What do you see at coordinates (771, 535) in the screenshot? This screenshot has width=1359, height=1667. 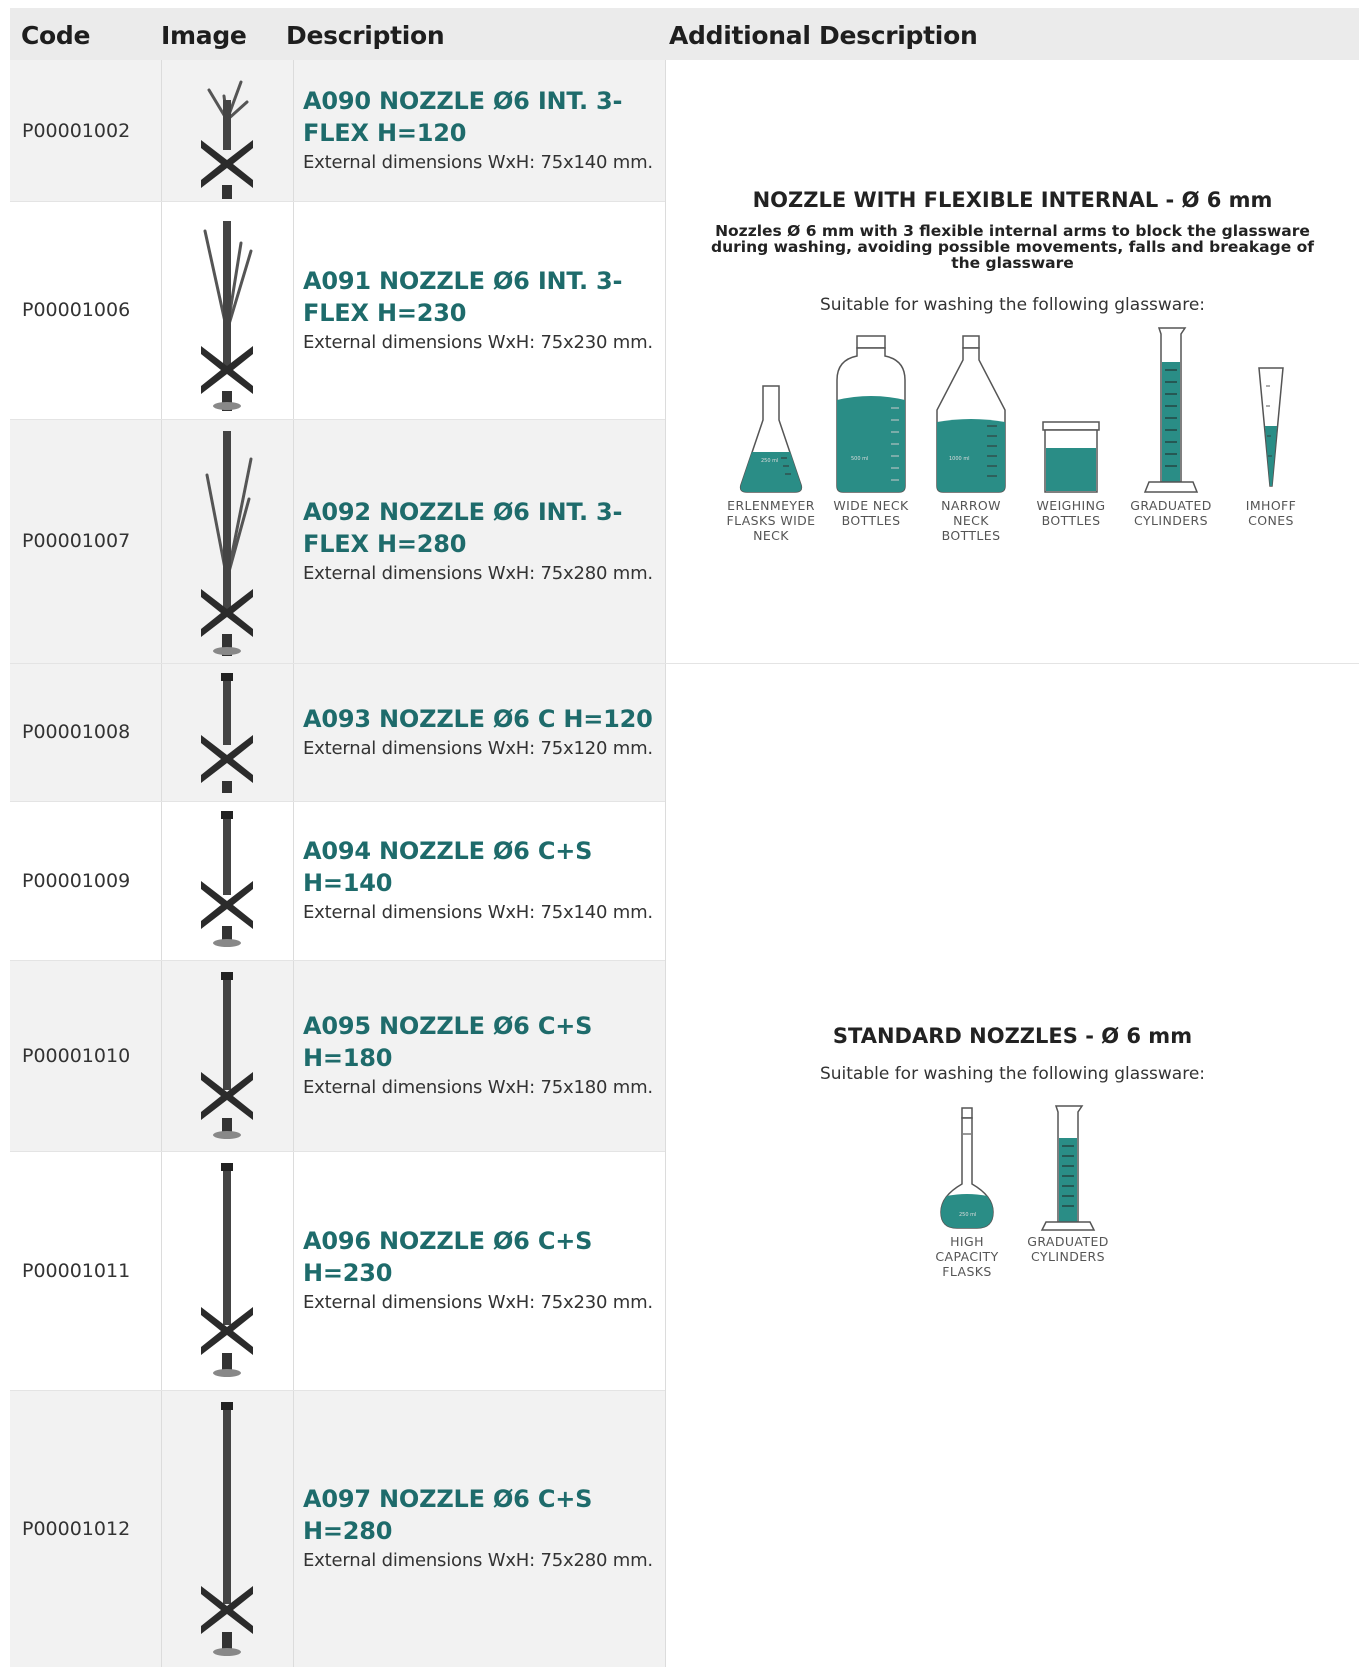 I see `glassware-label-line: NECK` at bounding box center [771, 535].